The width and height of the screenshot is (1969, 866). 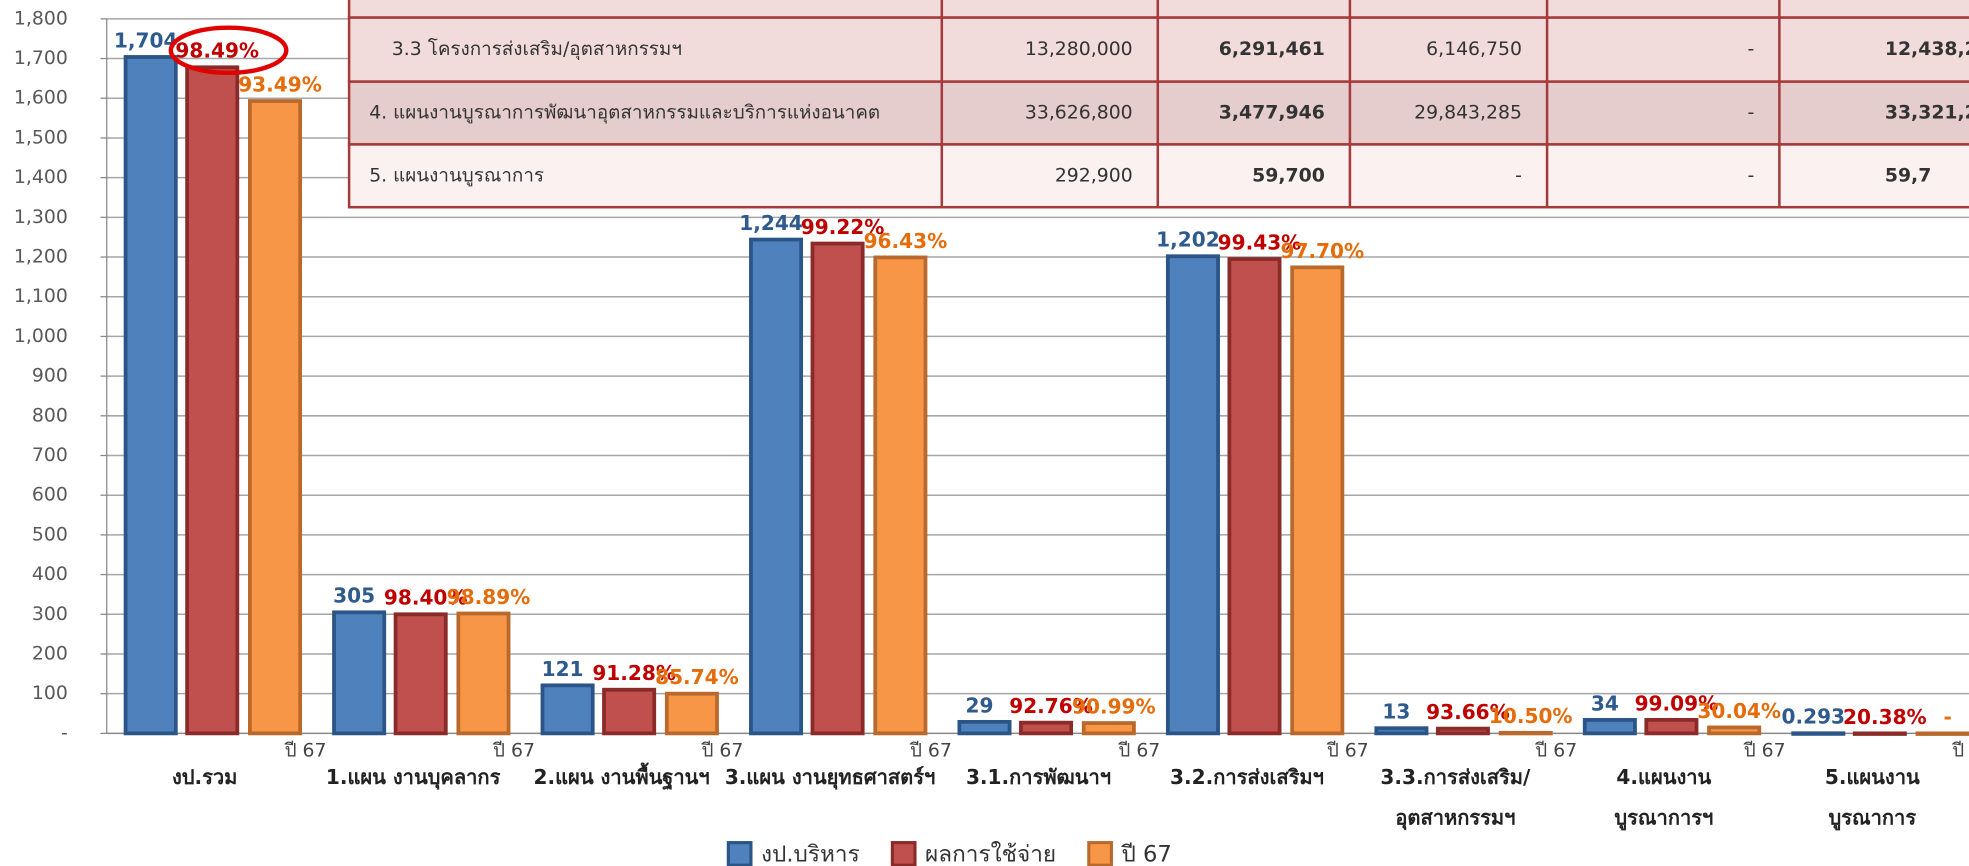 What do you see at coordinates (563, 669) in the screenshot?
I see `data-label: 121` at bounding box center [563, 669].